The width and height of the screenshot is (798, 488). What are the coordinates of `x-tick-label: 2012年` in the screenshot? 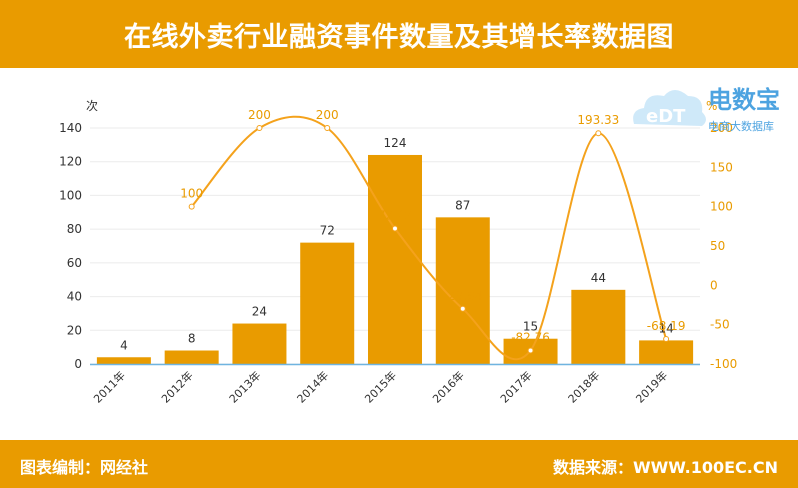 It's located at (176, 386).